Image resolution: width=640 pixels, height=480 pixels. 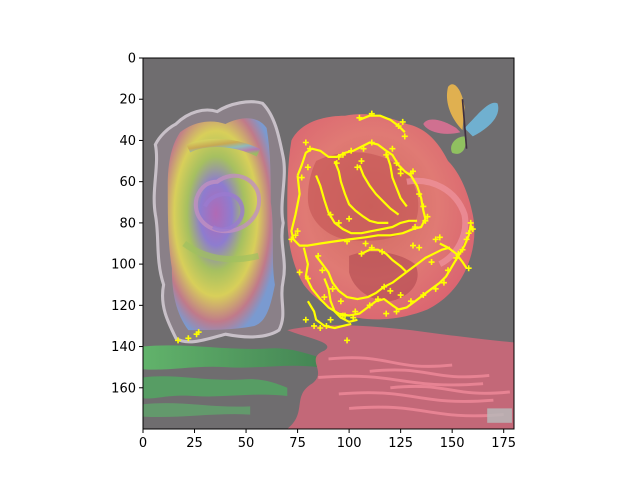 What do you see at coordinates (400, 443) in the screenshot?
I see `x-tick-label-125: 125` at bounding box center [400, 443].